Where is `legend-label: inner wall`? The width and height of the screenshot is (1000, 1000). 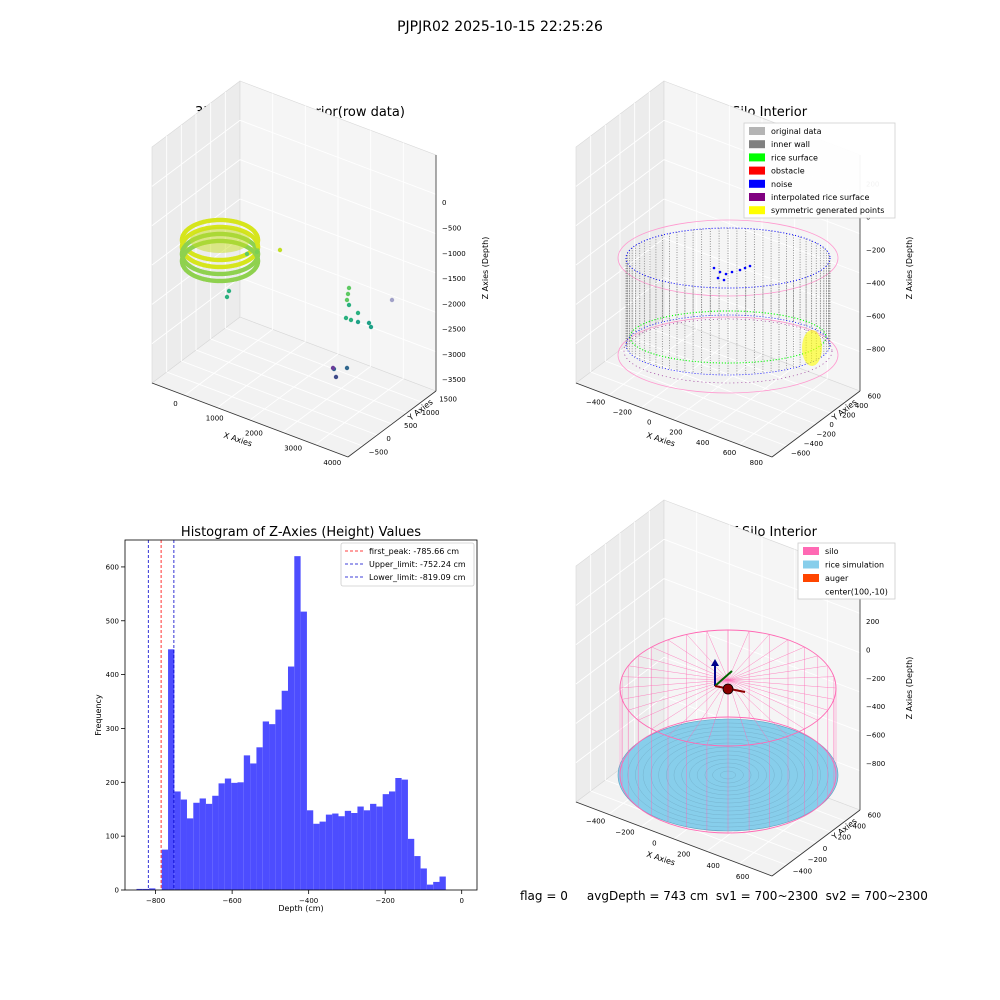 legend-label: inner wall is located at coordinates (790, 144).